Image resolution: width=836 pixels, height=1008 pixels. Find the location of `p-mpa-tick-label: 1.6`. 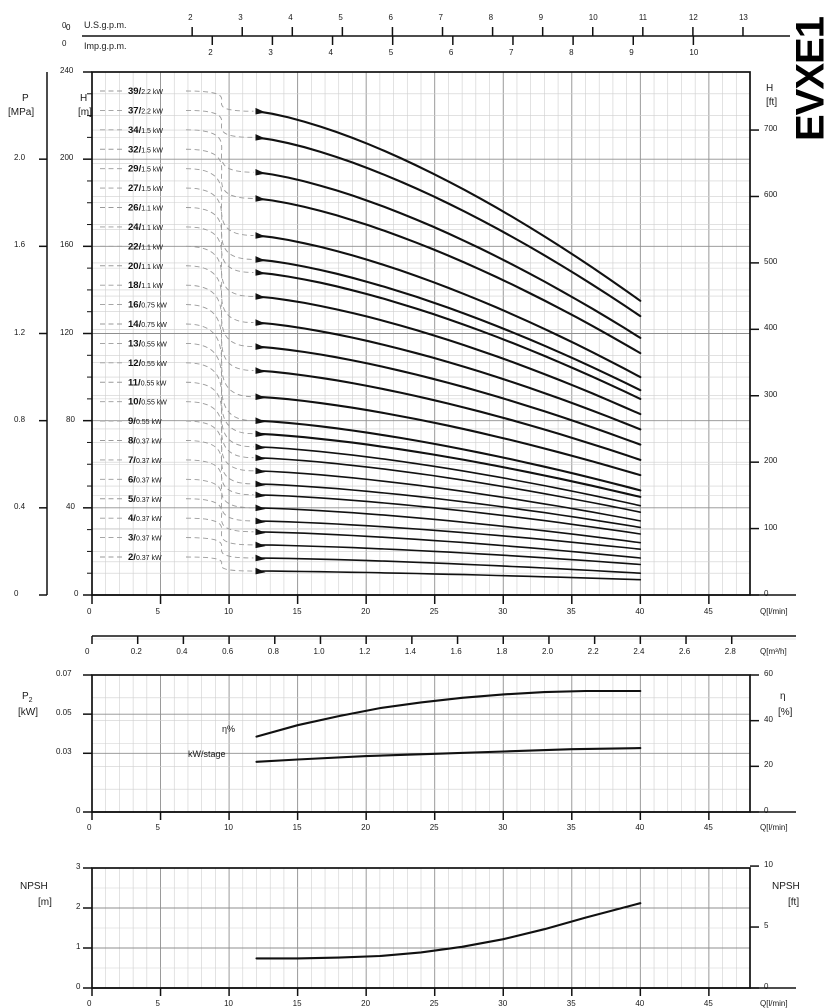

p-mpa-tick-label: 1.6 is located at coordinates (20, 245).